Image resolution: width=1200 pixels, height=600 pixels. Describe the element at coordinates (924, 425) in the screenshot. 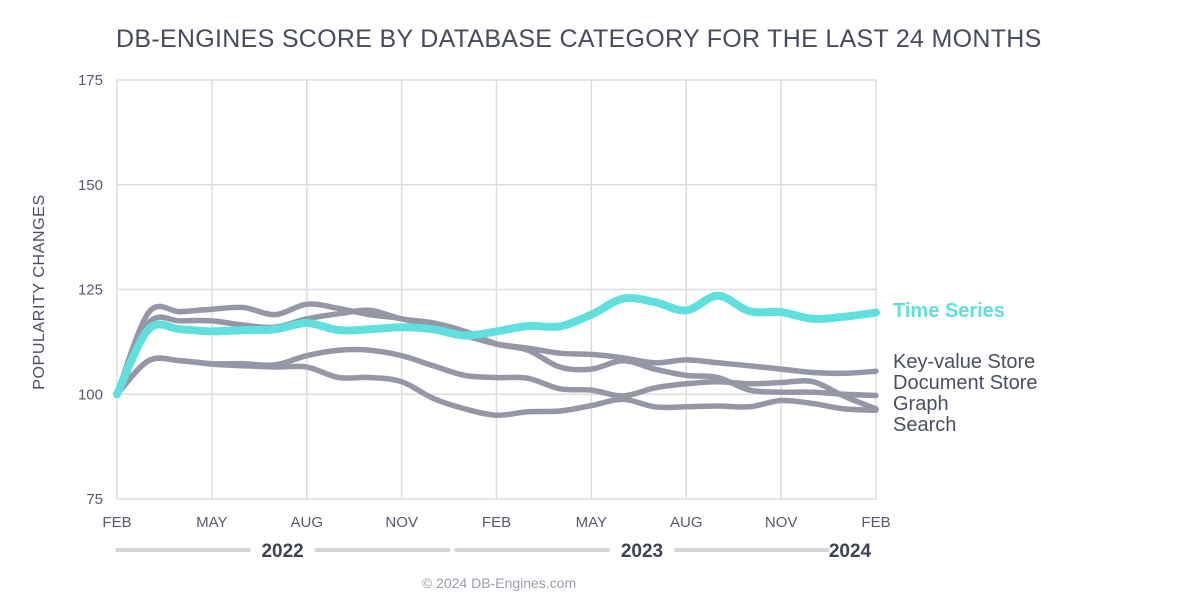

I see `legend-label-search: Search` at that location.